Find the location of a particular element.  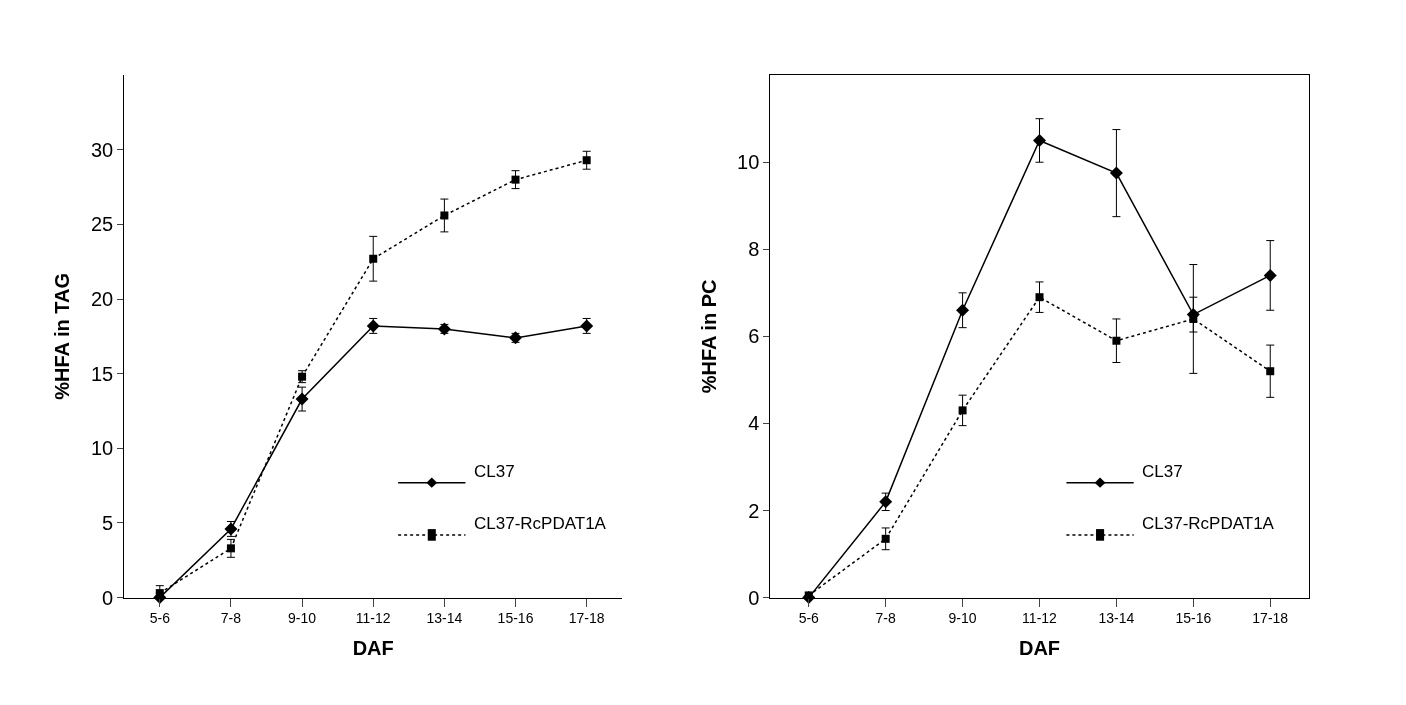

y-axis-title: %HFA in TAG is located at coordinates (62, 336).